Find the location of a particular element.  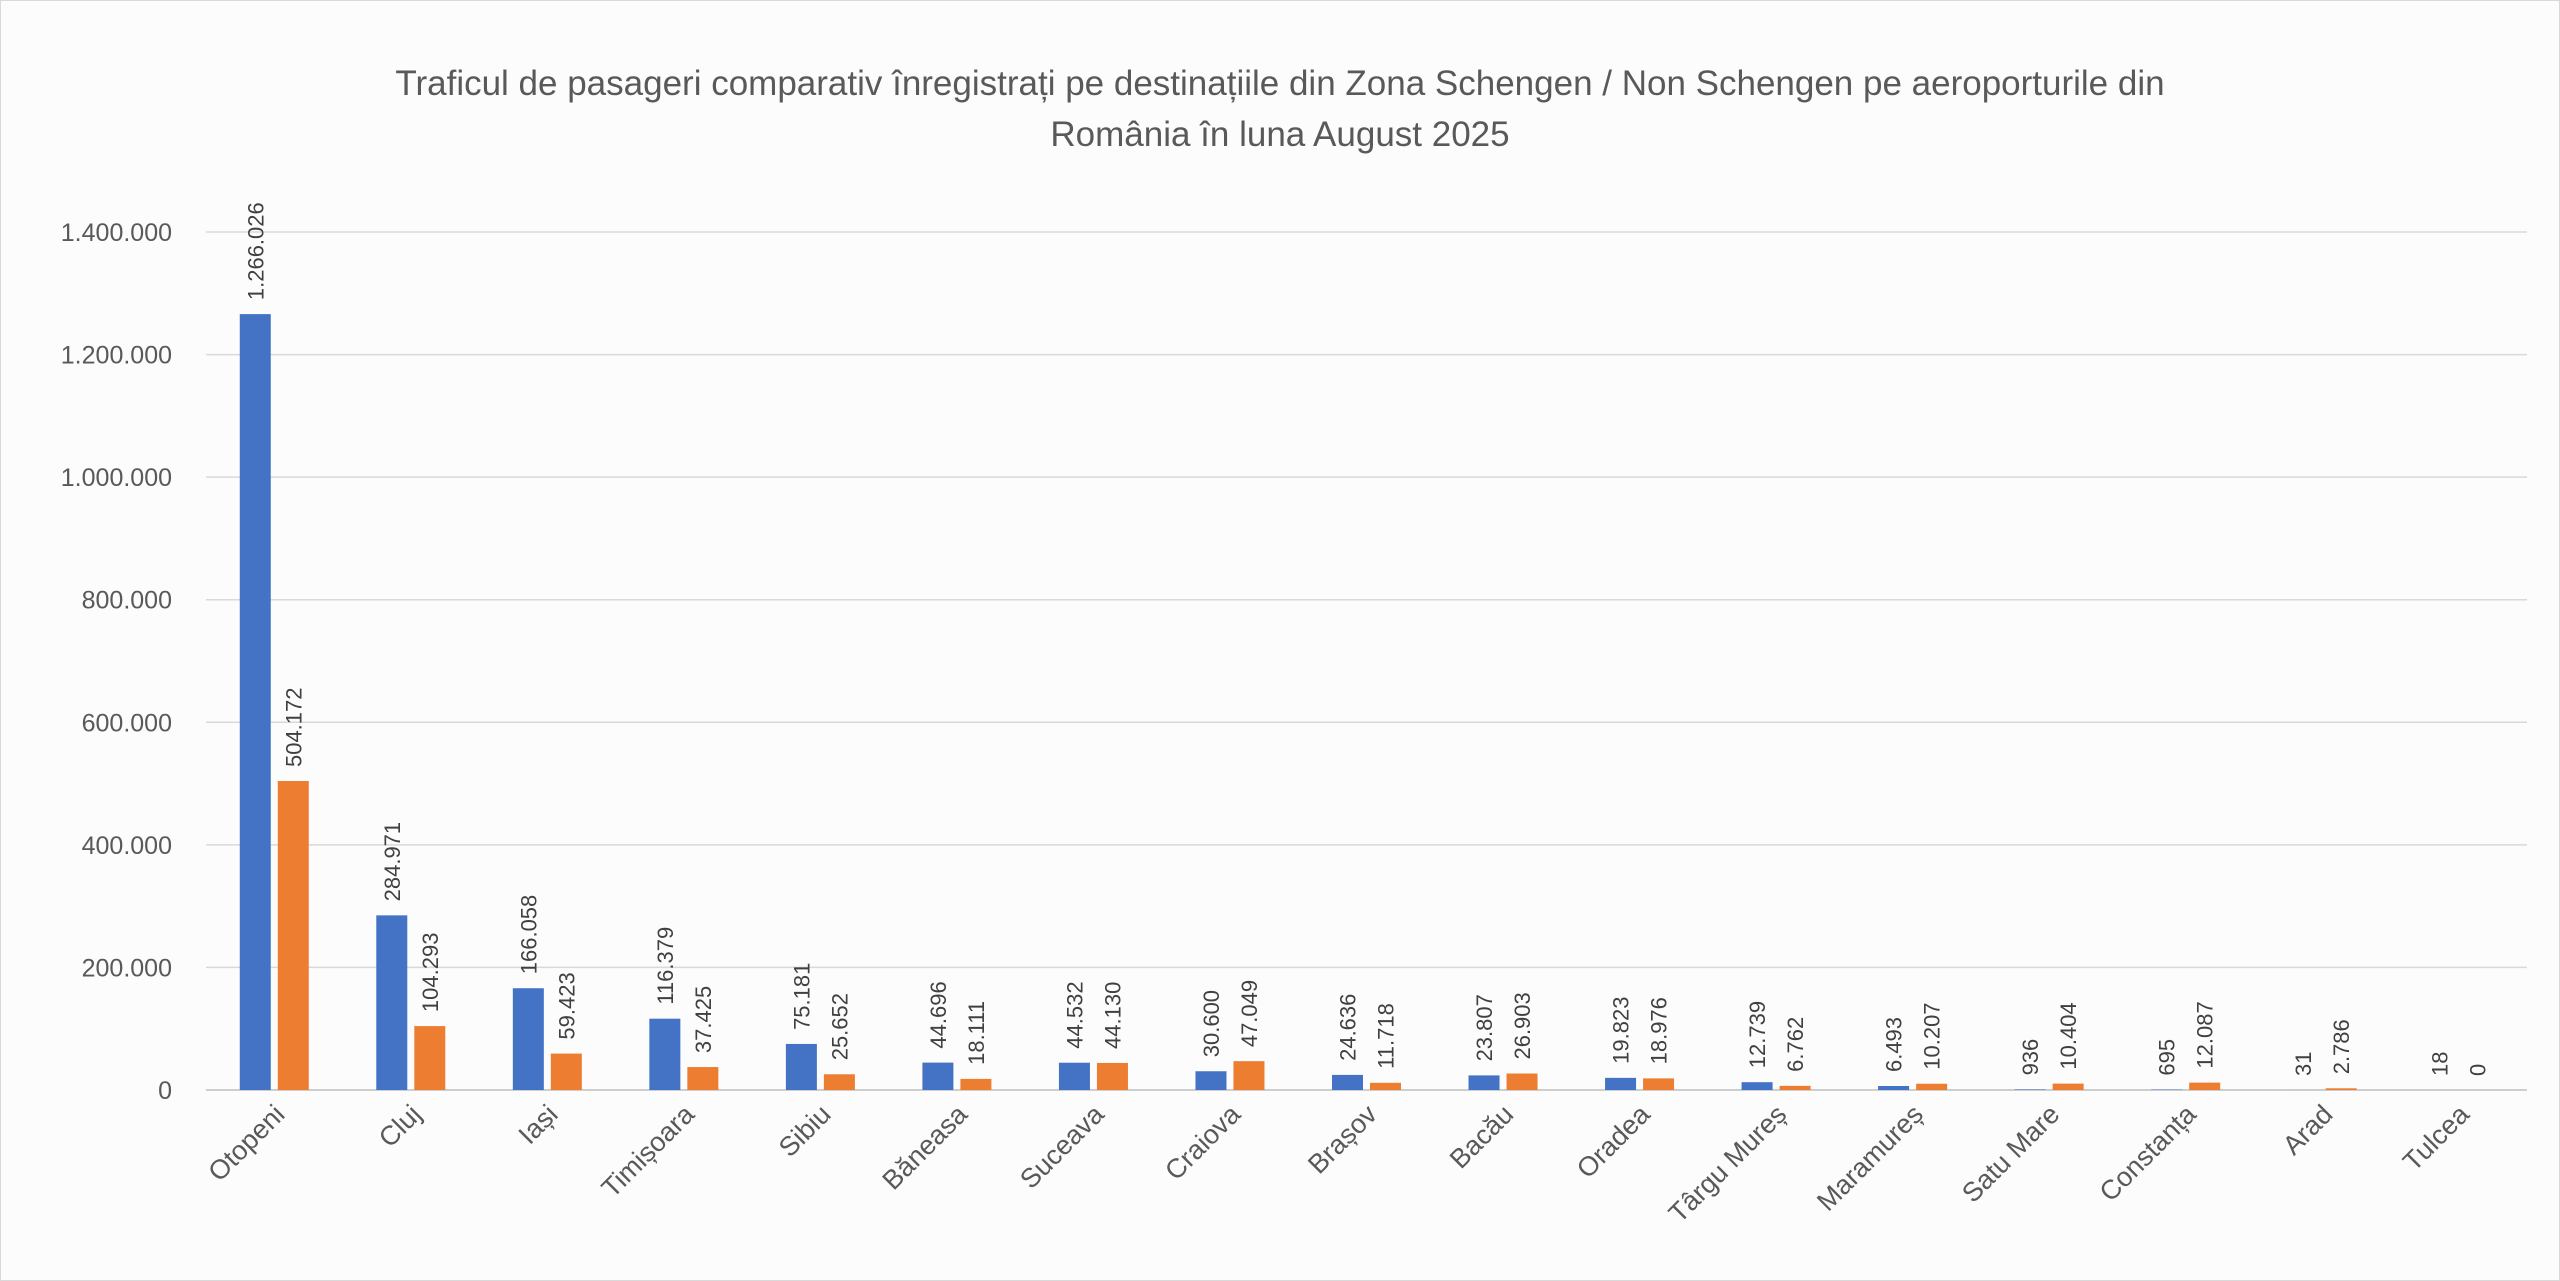

x-tick-label: Oradea is located at coordinates (1614, 1141).